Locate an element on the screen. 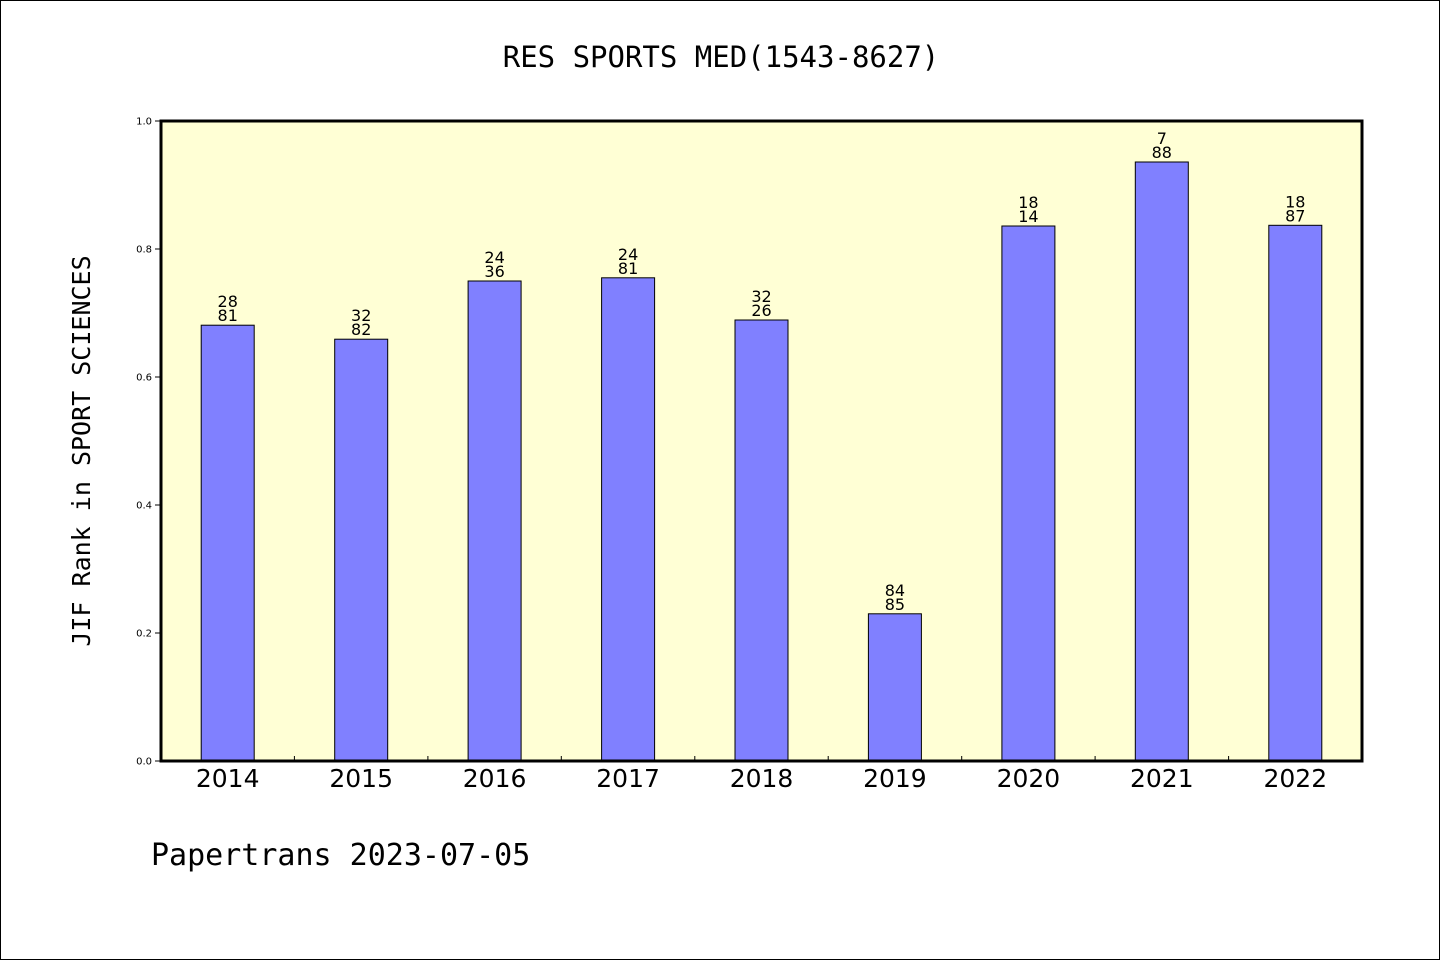 The width and height of the screenshot is (1440, 961). bar-label-2018-top: 32 is located at coordinates (761, 296).